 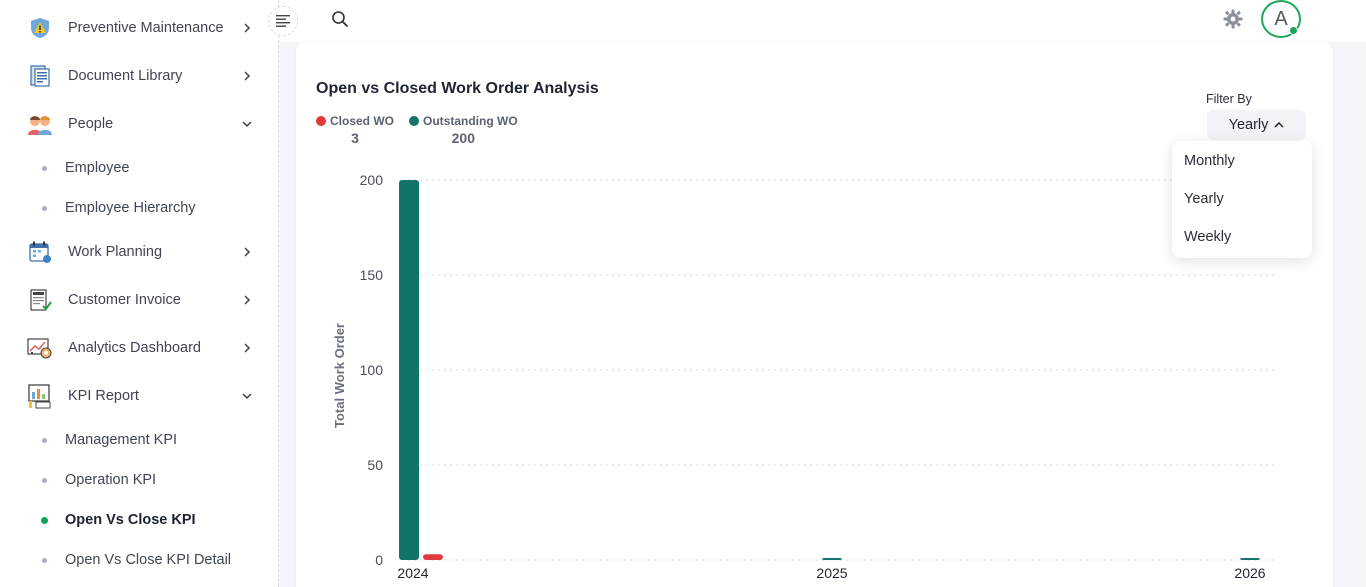 I want to click on filter-option-weekly: Weekly, so click(x=1208, y=237).